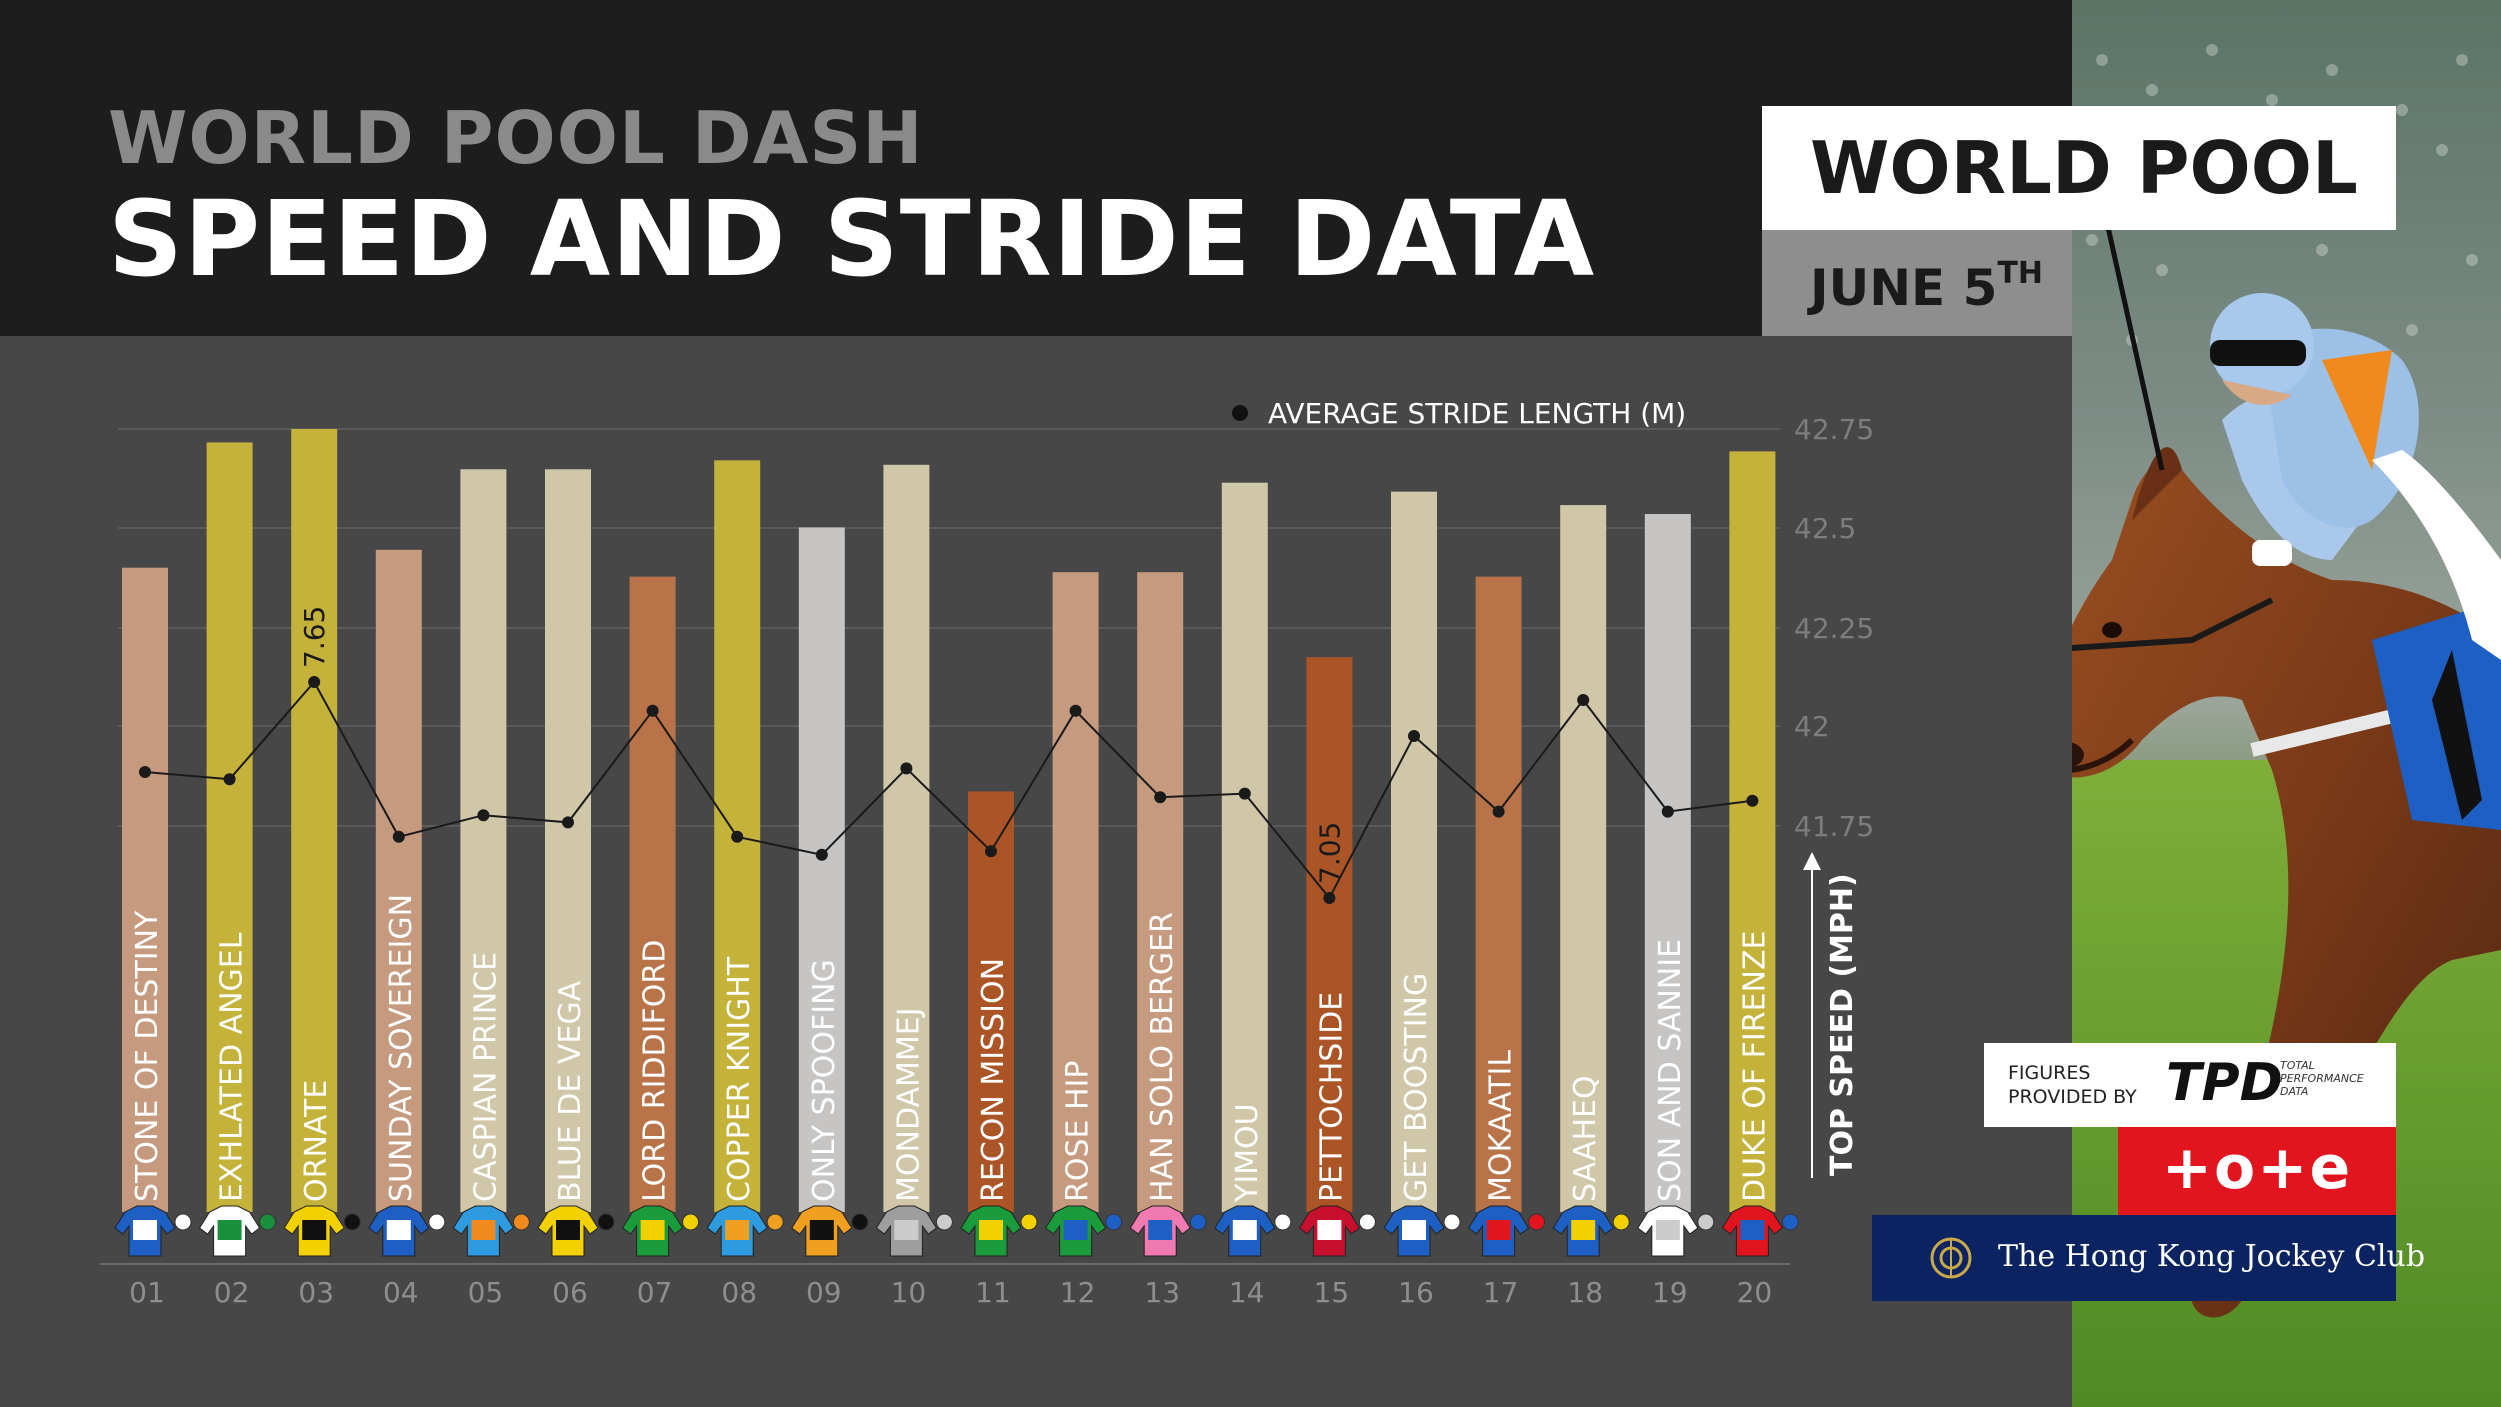 This screenshot has height=1407, width=2501. Describe the element at coordinates (1834, 429) in the screenshot. I see `y-tick-label: 42.75` at that location.